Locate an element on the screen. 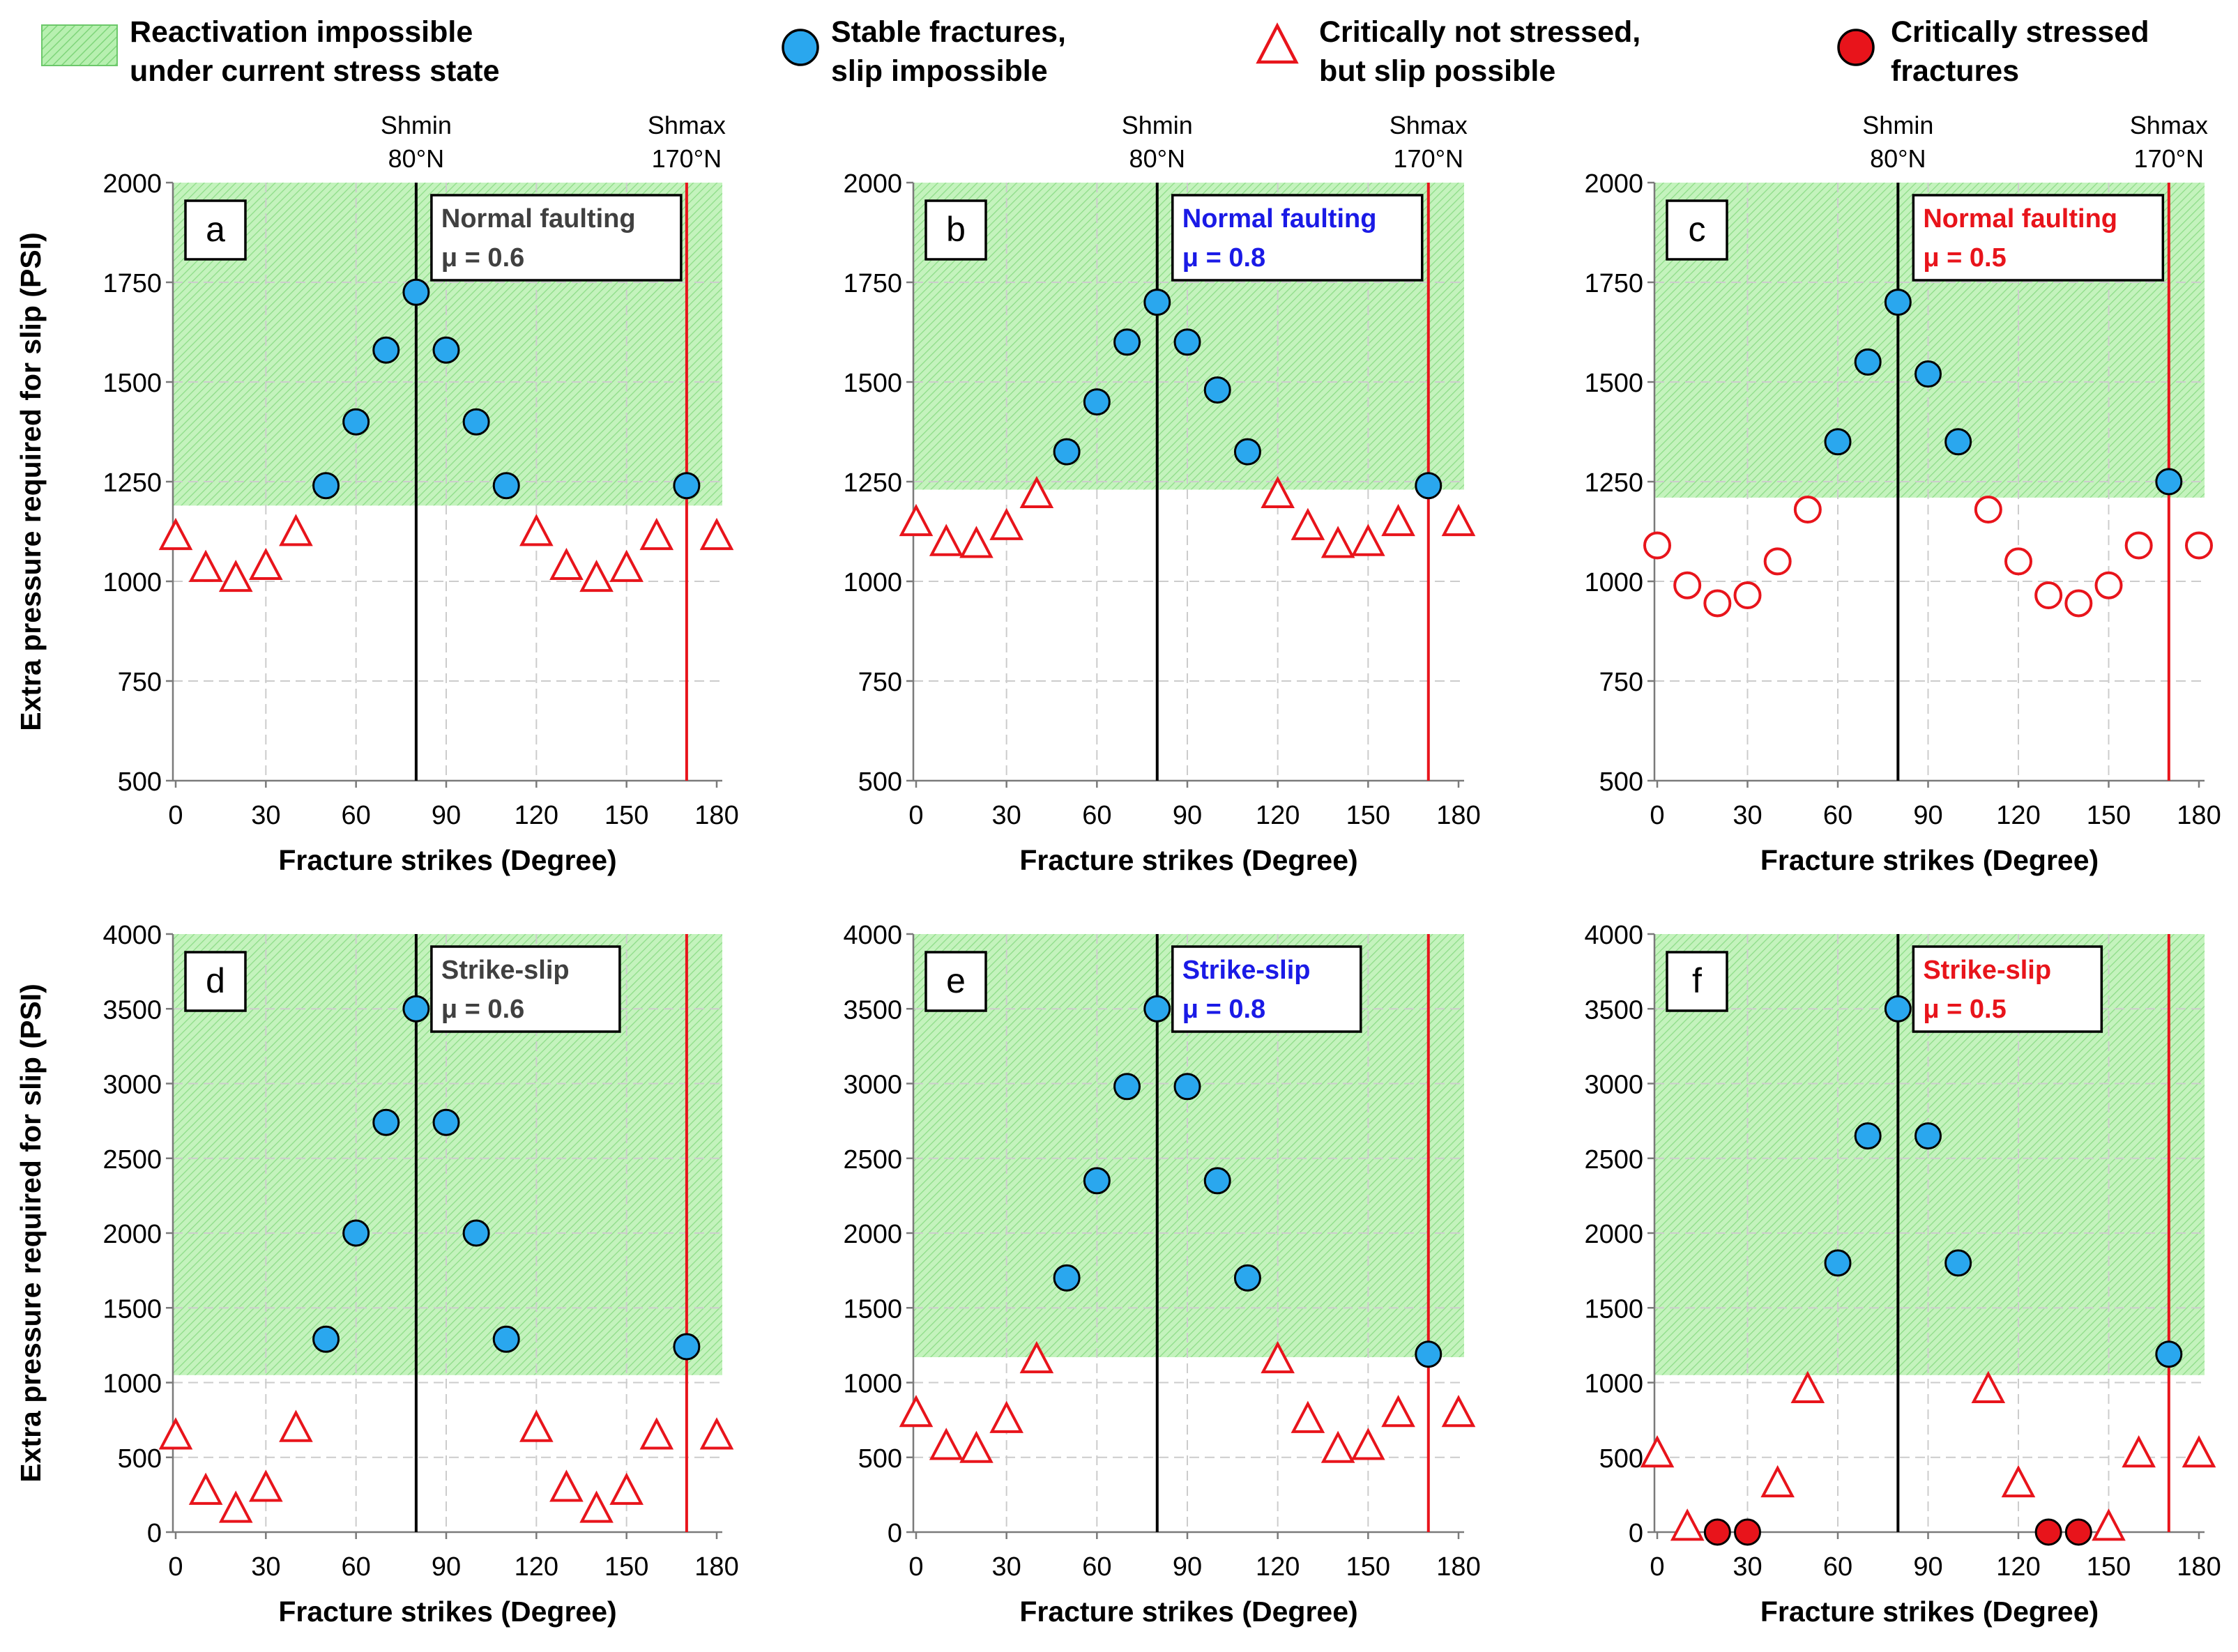 The height and width of the screenshot is (1652, 2238). y-axis-title: Extra pressure required for slip (PSI) is located at coordinates (31, 481).